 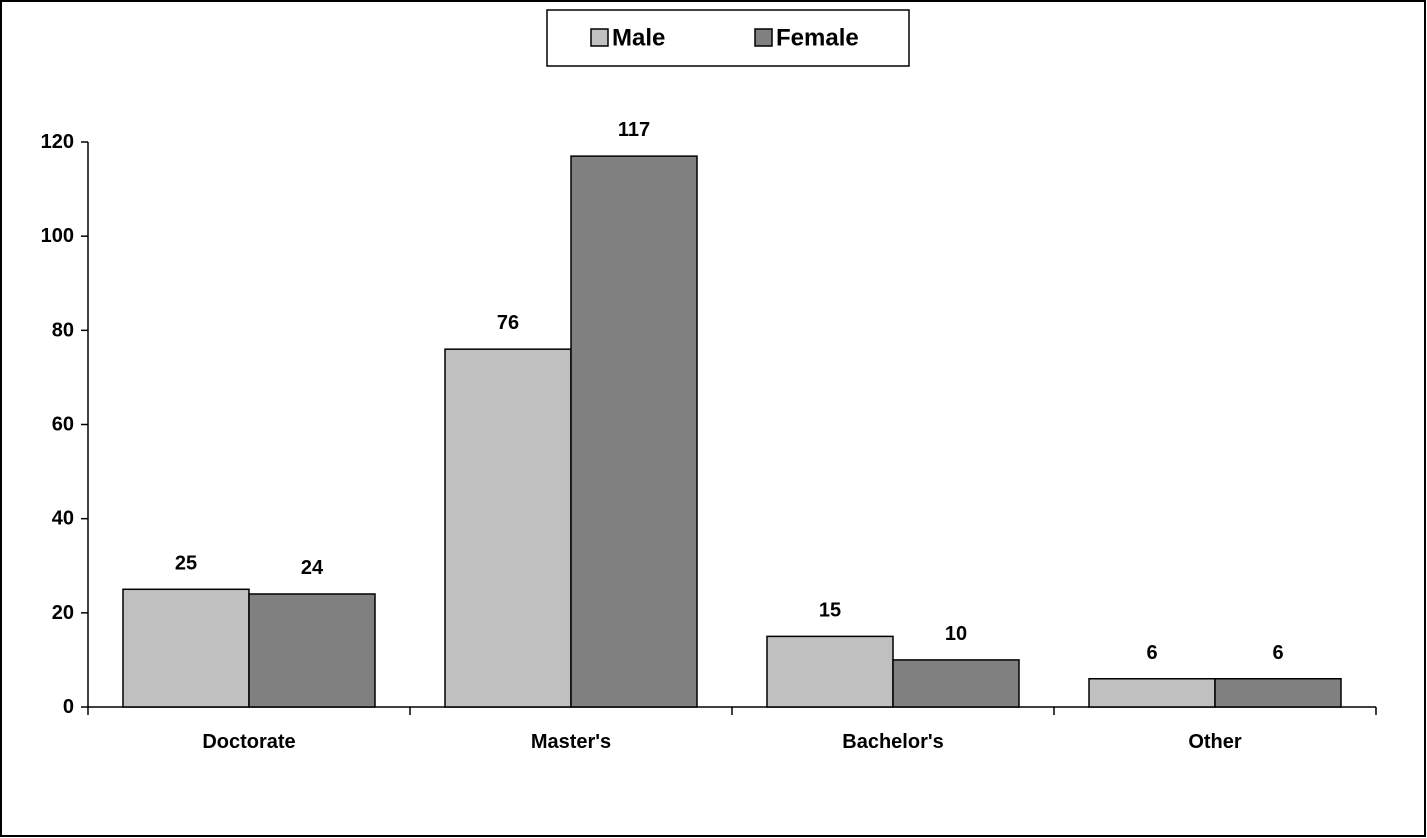 I want to click on y-tick-label: 20, so click(x=63, y=613).